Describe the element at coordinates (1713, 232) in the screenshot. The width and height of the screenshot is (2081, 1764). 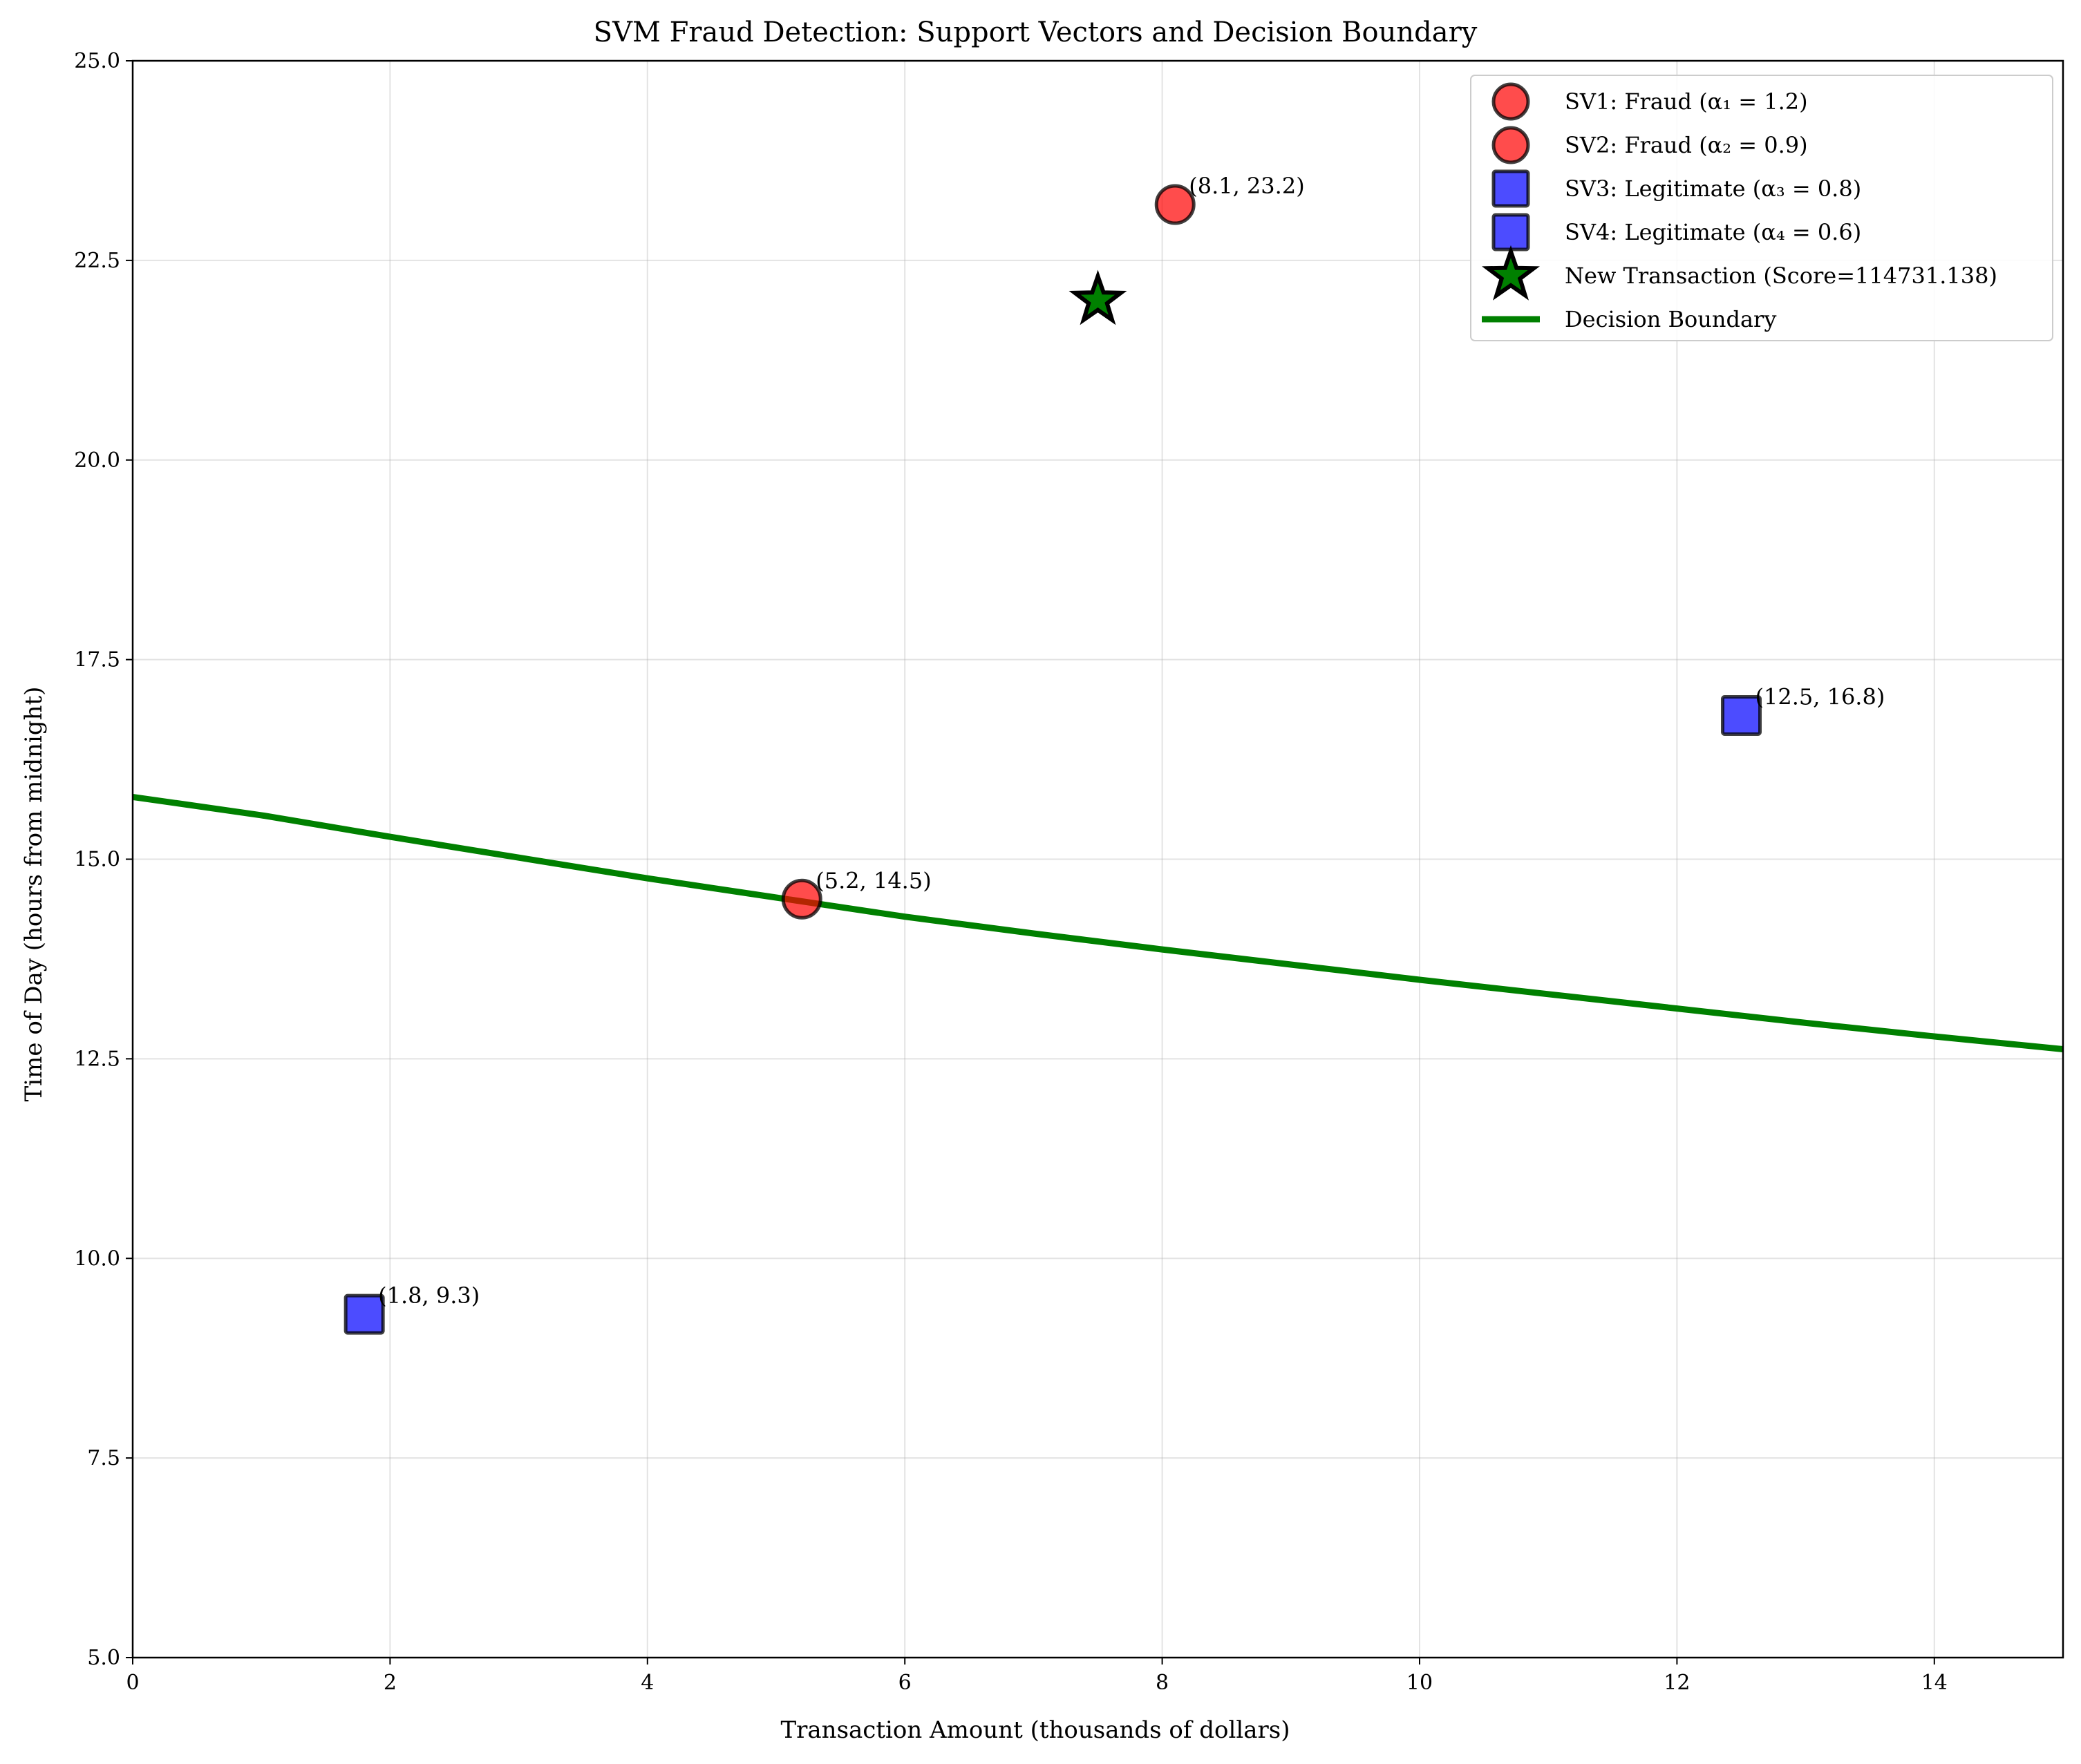
I see `legend-entry-label: SV4: Legitimate (α₄ = 0.6)` at that location.